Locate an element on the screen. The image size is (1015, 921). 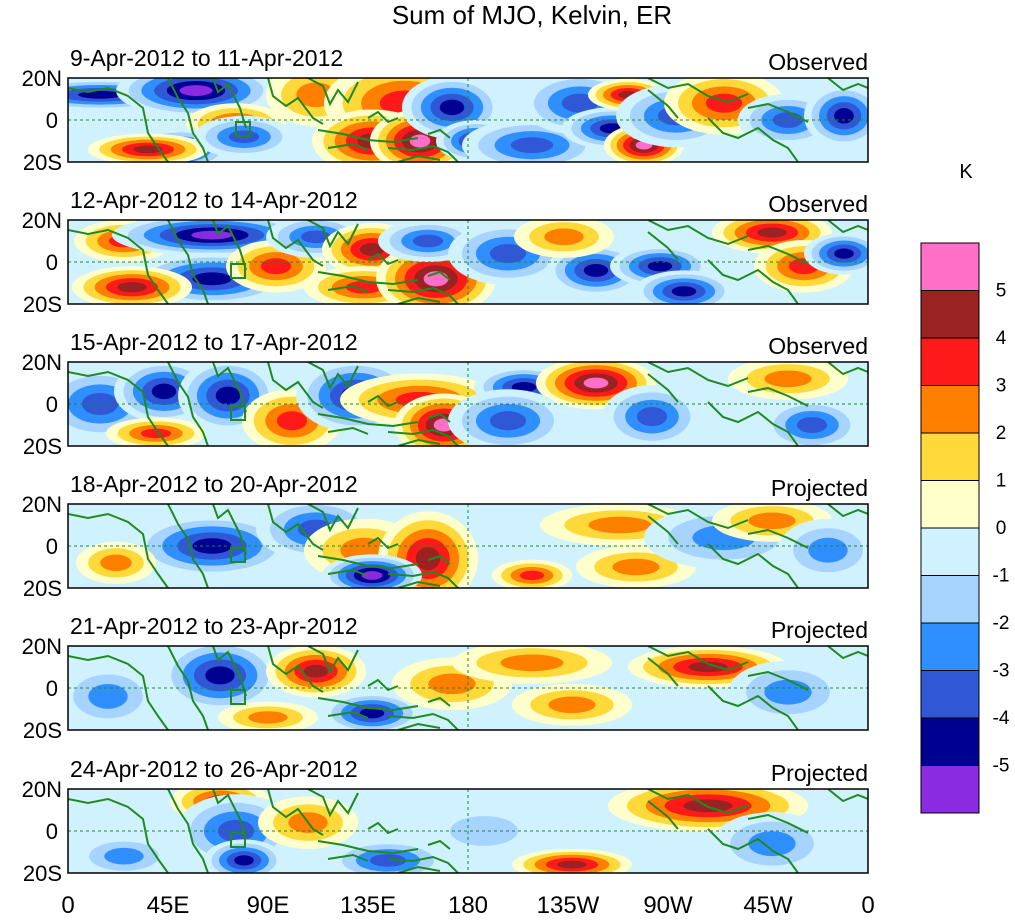
lon-label: 135W is located at coordinates (568, 905).